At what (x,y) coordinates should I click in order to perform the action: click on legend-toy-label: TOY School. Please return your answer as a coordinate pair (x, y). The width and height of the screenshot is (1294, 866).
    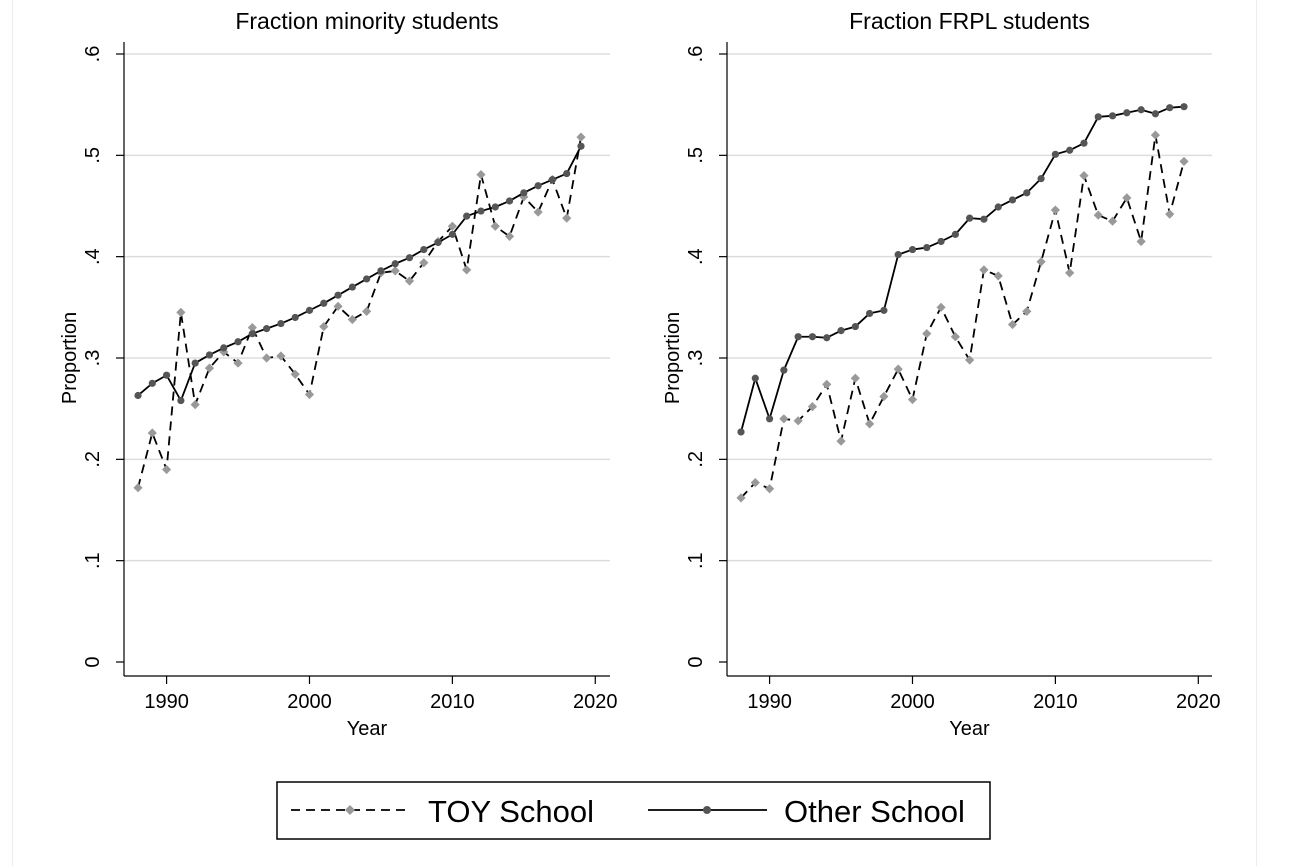
    Looking at the image, I should click on (511, 811).